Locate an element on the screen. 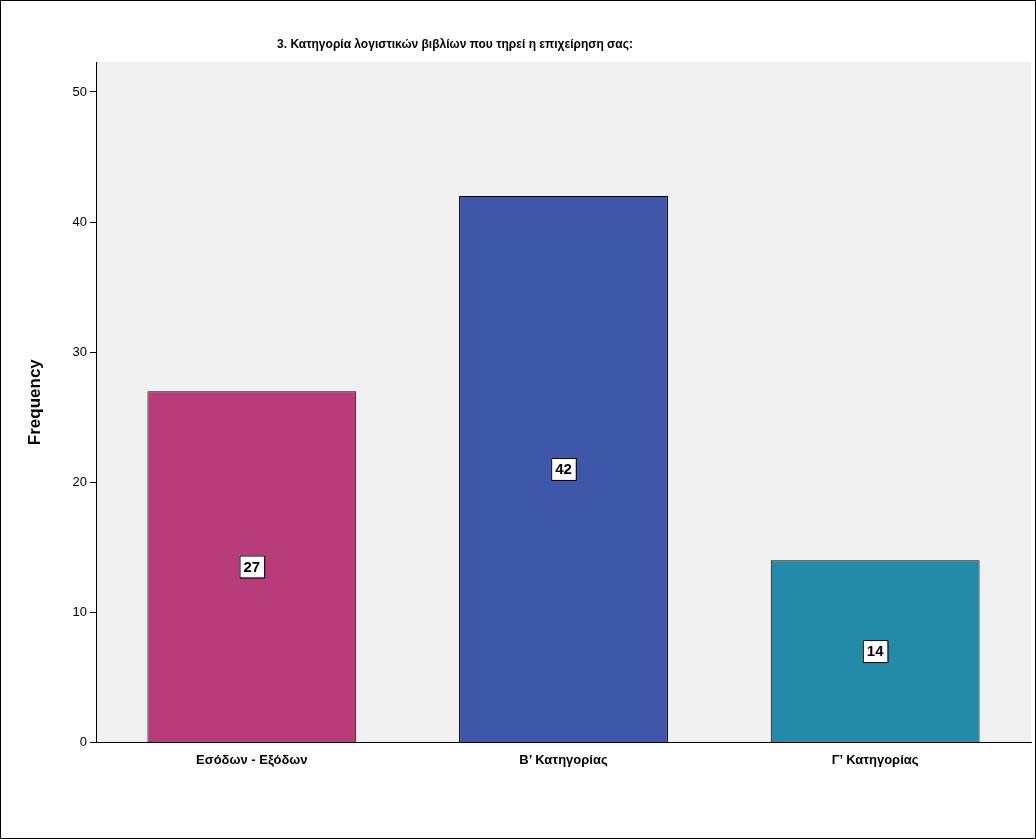  data-label: 42 is located at coordinates (563, 469).